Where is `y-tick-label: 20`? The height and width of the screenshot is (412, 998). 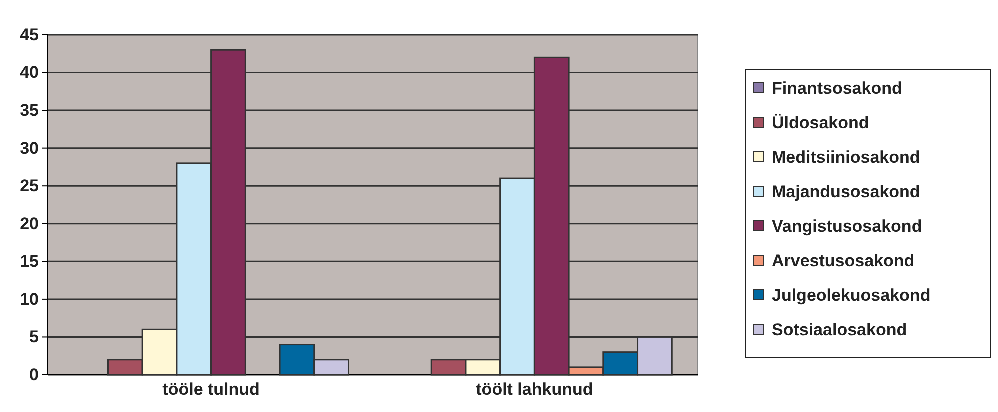 y-tick-label: 20 is located at coordinates (29, 224).